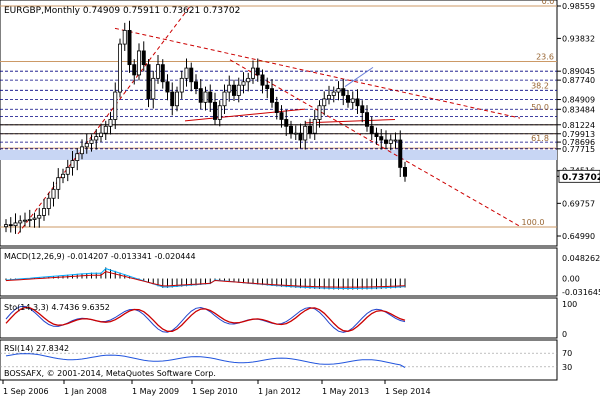 Image resolution: width=600 pixels, height=404 pixels. I want to click on trendline-solid, so click(245, 115).